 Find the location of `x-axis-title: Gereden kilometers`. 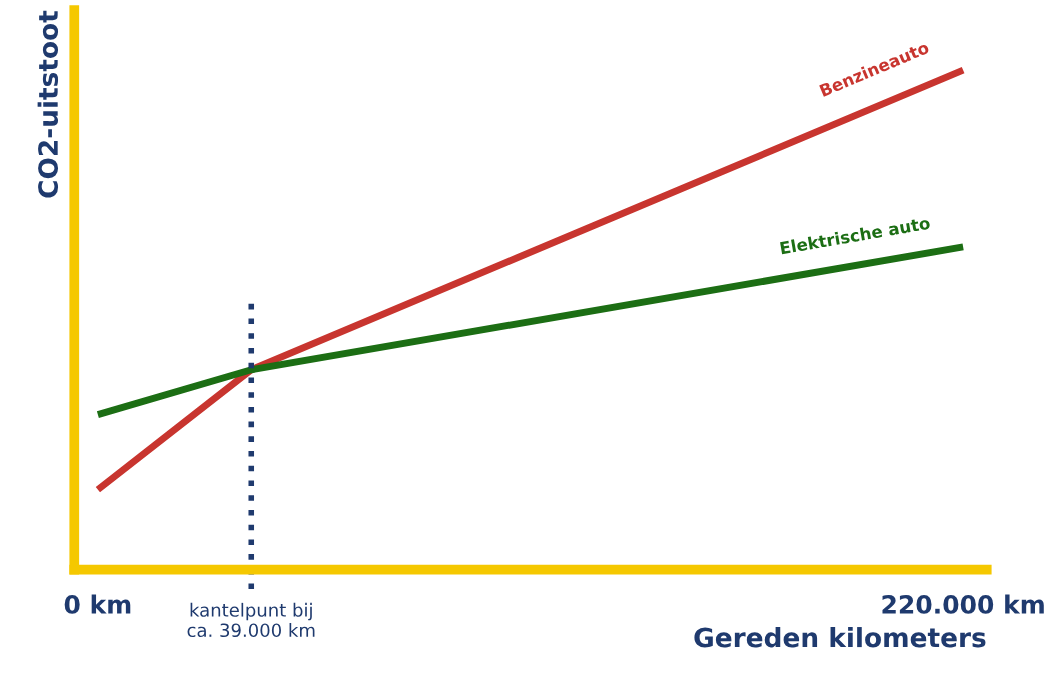

x-axis-title: Gereden kilometers is located at coordinates (840, 637).